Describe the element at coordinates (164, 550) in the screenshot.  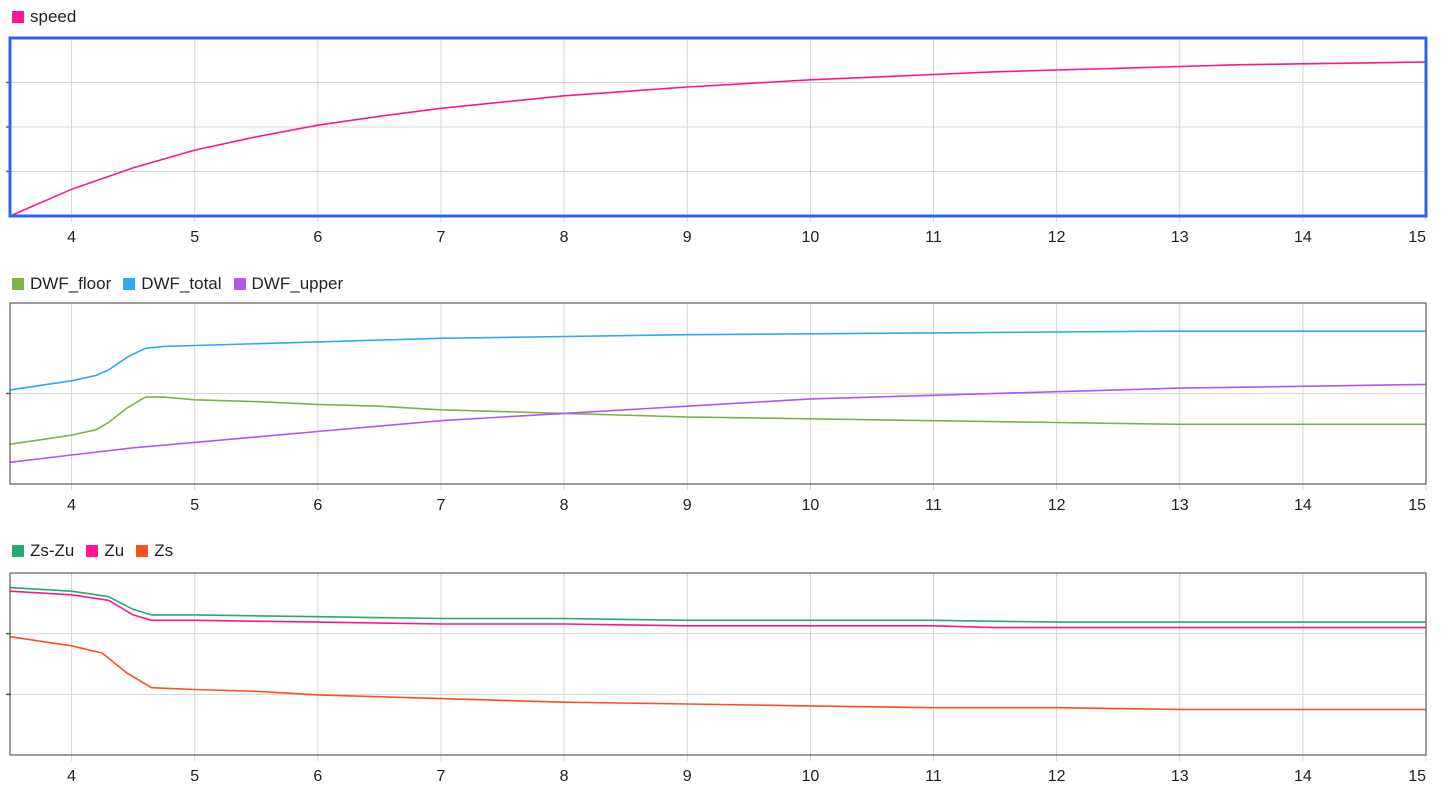
I see `legend-label: Zs` at that location.